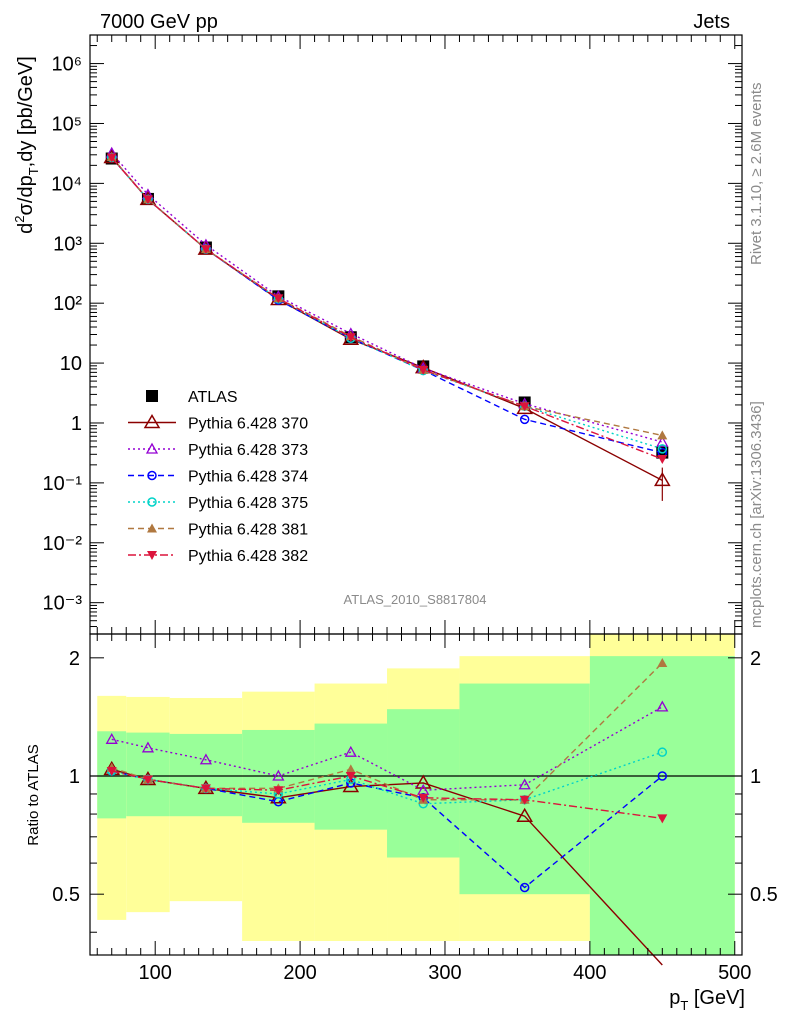 The image size is (786, 1024). What do you see at coordinates (756, 174) in the screenshot?
I see `rivet-version-label: Rivet 3.1.10, ≥ 2.6M events` at bounding box center [756, 174].